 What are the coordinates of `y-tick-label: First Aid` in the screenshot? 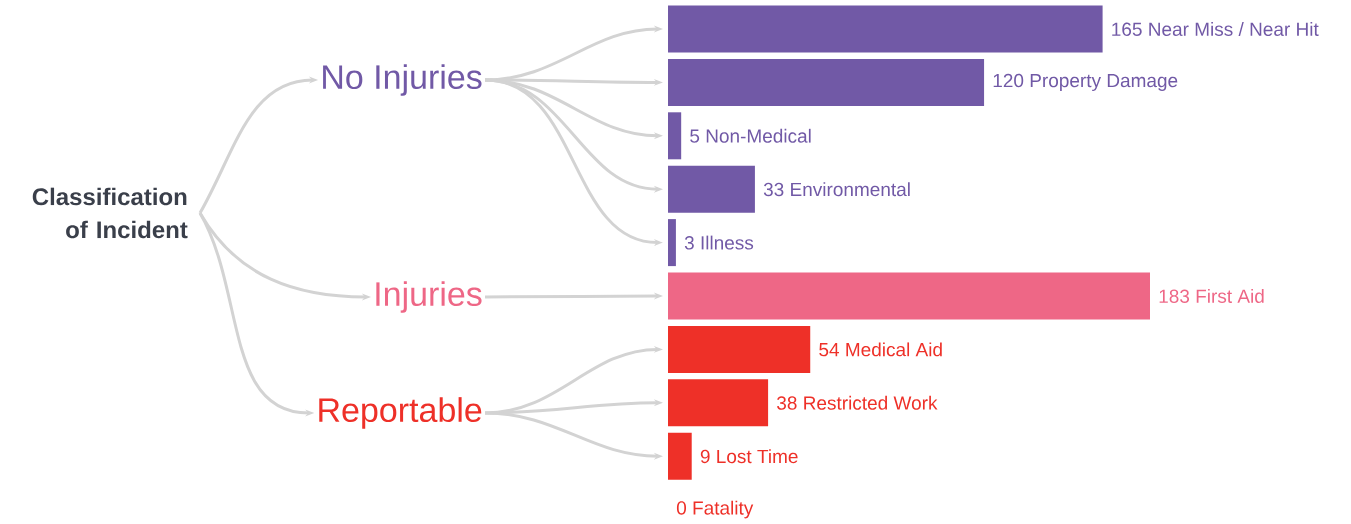 It's located at (1230, 296).